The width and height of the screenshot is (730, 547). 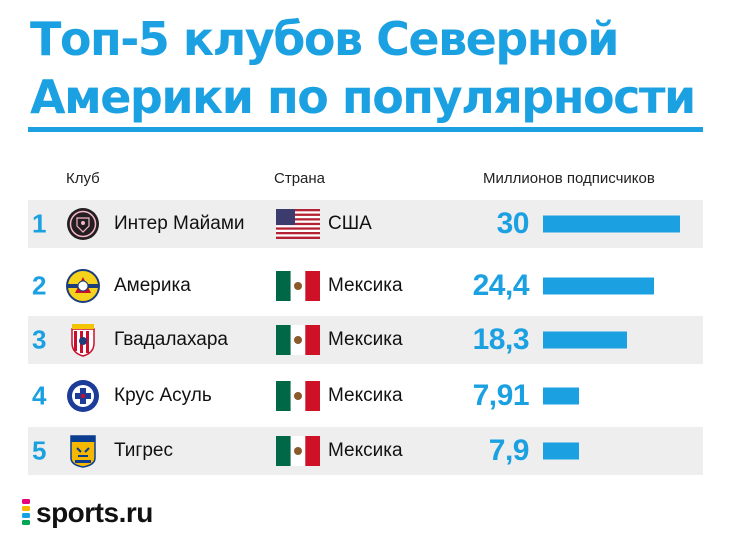 I want to click on usa-flag-icon, so click(x=298, y=224).